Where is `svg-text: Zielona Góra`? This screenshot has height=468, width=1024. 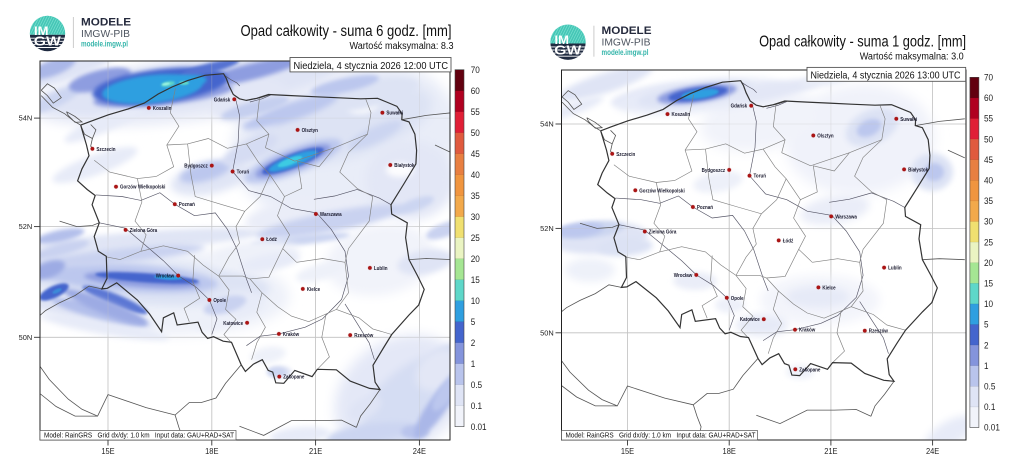 svg-text: Zielona Góra is located at coordinates (144, 231).